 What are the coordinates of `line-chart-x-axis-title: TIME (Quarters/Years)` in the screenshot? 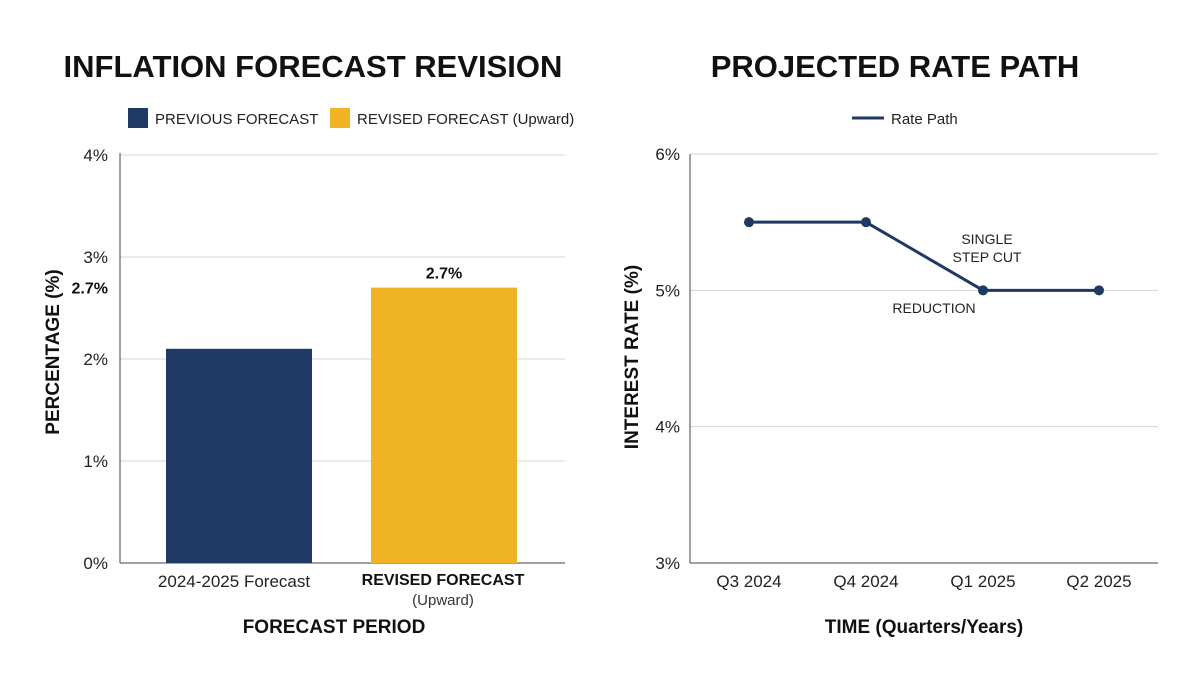 It's located at (924, 627).